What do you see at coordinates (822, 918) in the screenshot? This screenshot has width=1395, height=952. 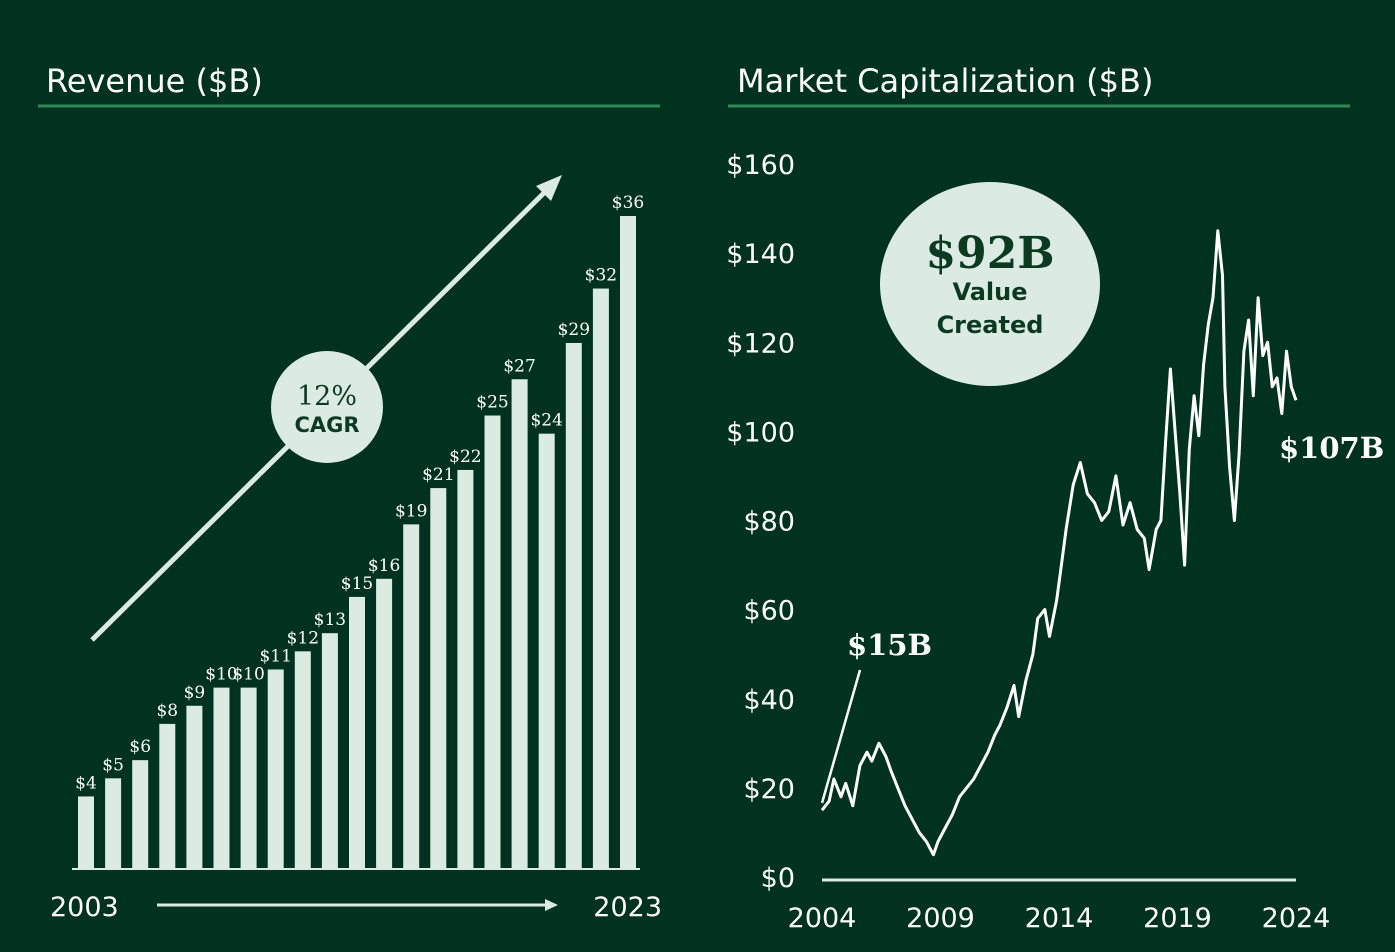 I see `x-tick-label-2004: 2004` at bounding box center [822, 918].